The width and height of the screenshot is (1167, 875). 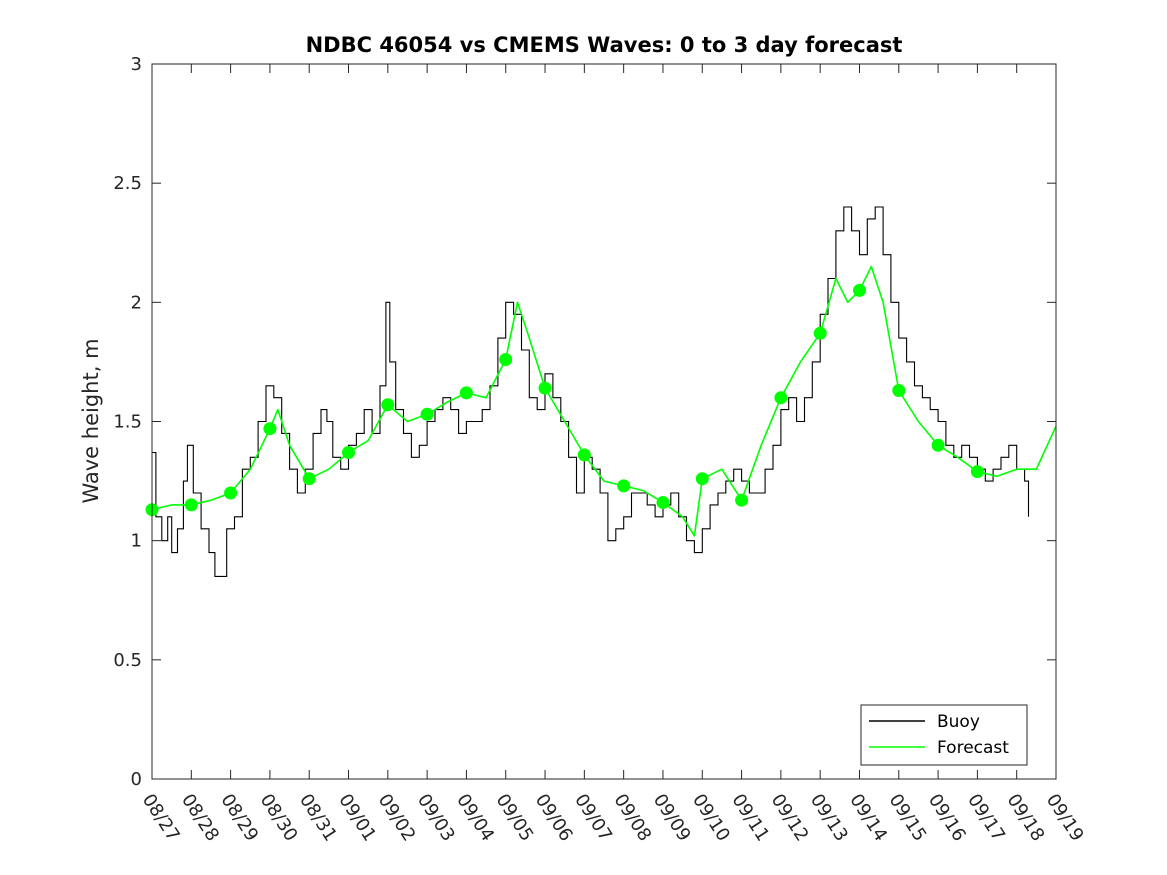 I want to click on legend-box, so click(x=944, y=735).